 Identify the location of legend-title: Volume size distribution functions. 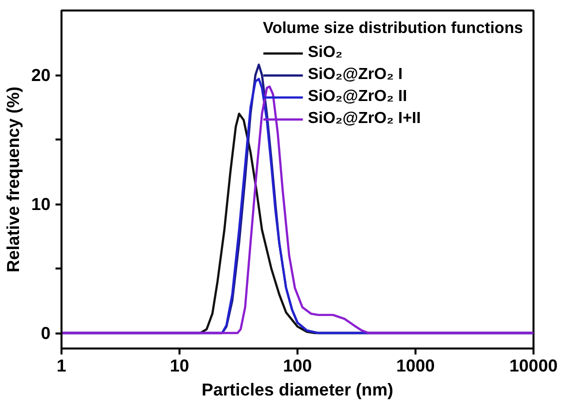
(392, 29).